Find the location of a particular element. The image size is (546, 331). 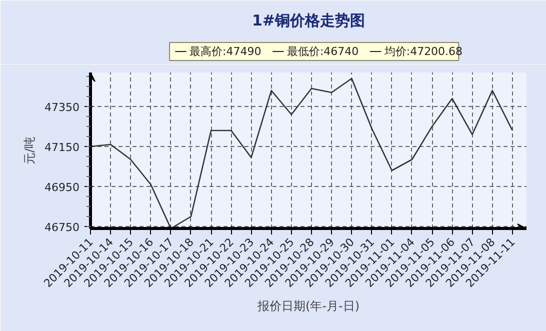

y-tick-label: 46950 is located at coordinates (62, 187).